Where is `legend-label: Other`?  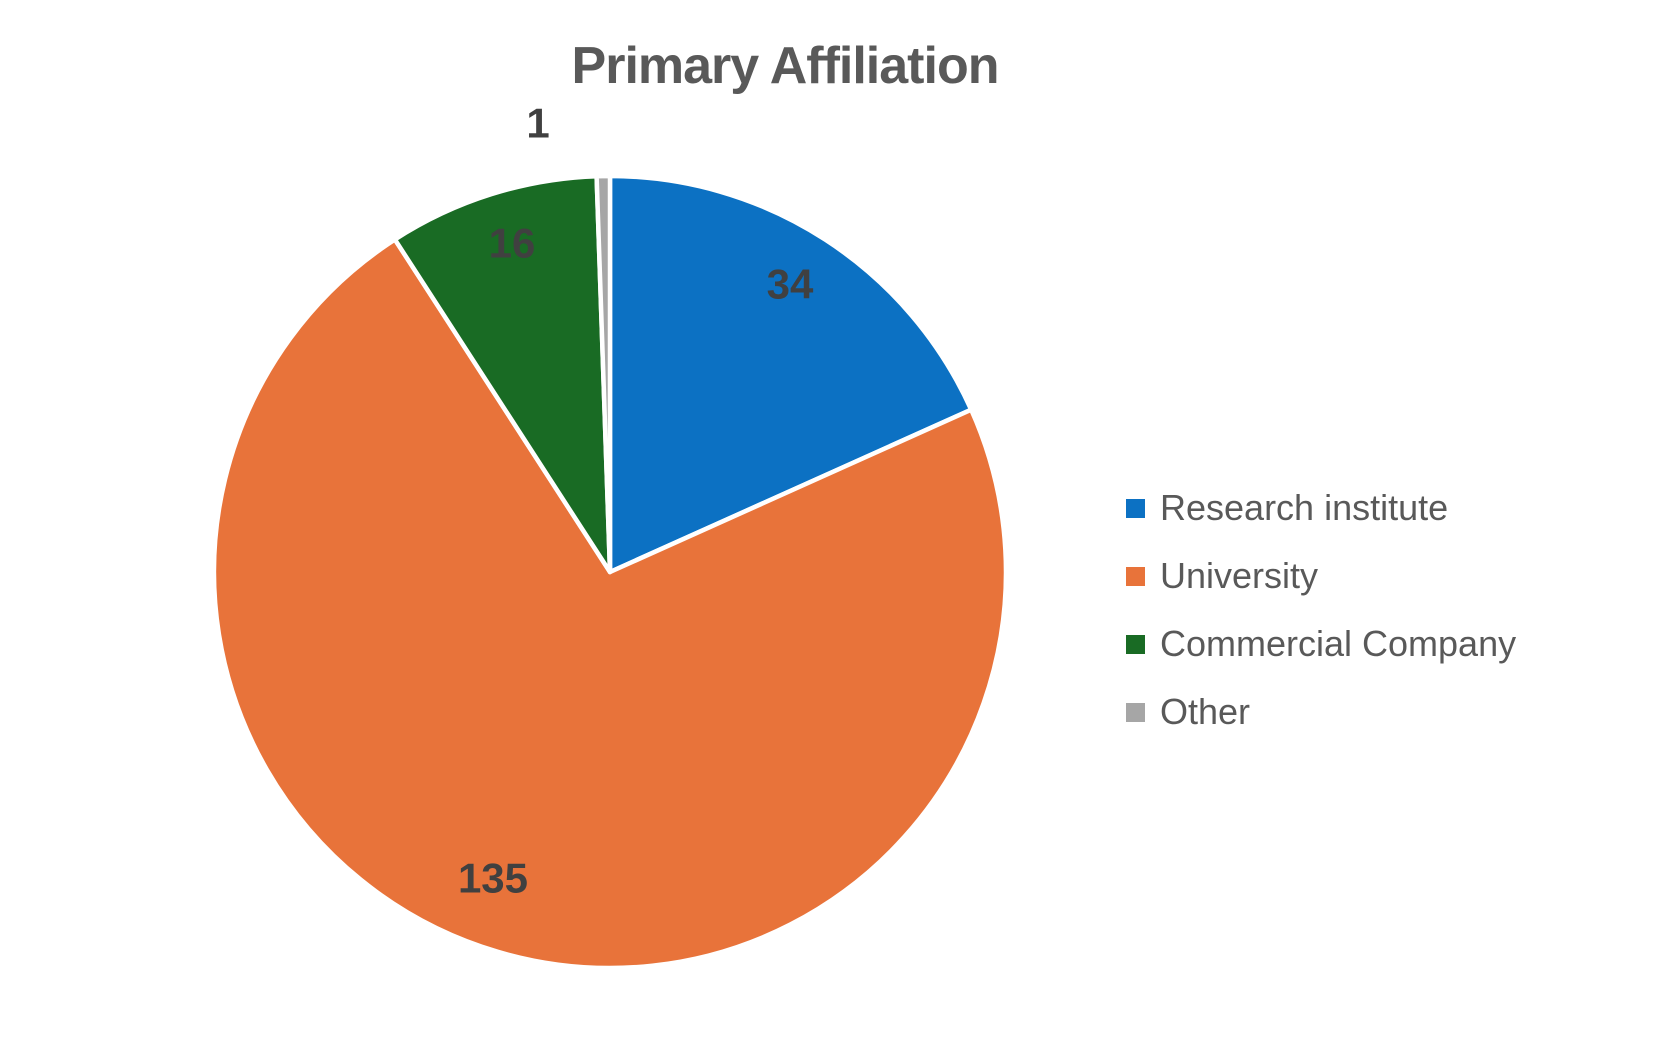 legend-label: Other is located at coordinates (1205, 711).